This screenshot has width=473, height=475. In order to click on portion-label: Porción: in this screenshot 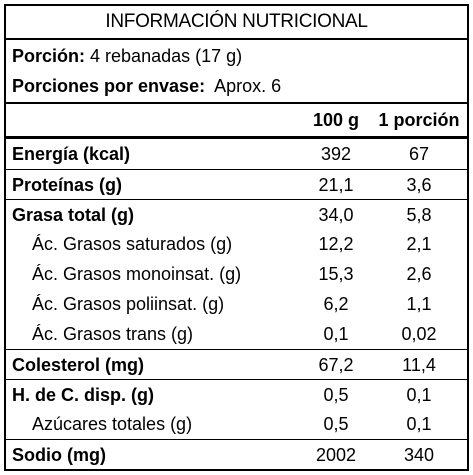, I will do `click(49, 56)`.